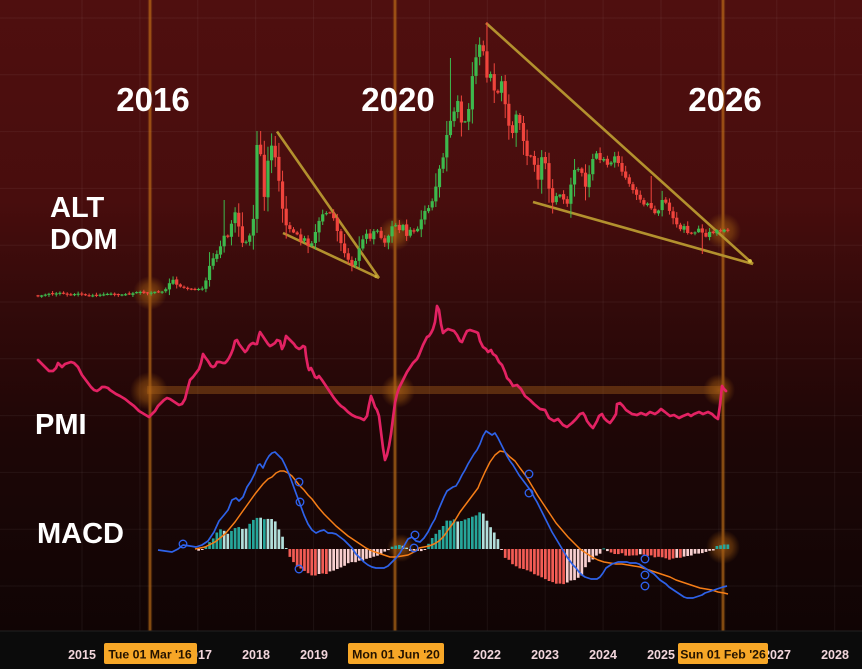  Describe the element at coordinates (723, 655) in the screenshot. I see `svg-text: Sun 01 Feb '26` at that location.